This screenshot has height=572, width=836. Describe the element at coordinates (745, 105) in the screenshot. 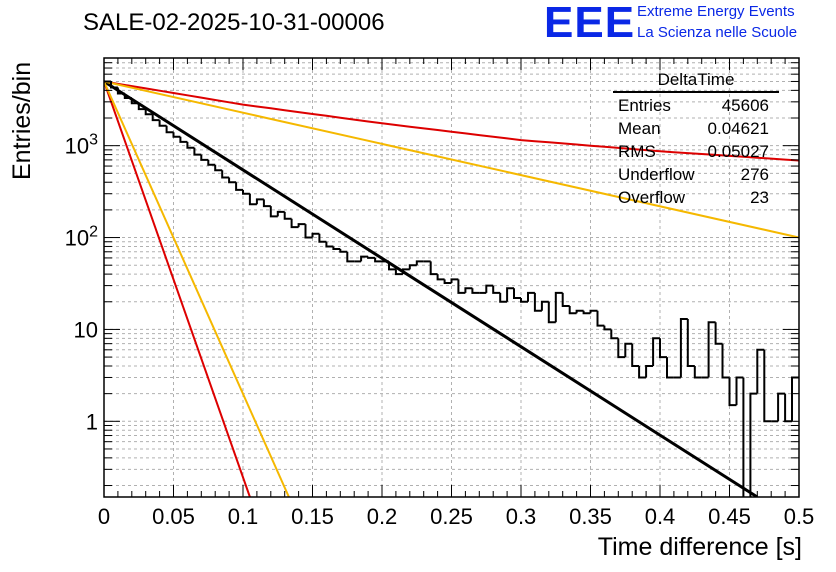

I see `stats-value: 45606` at that location.